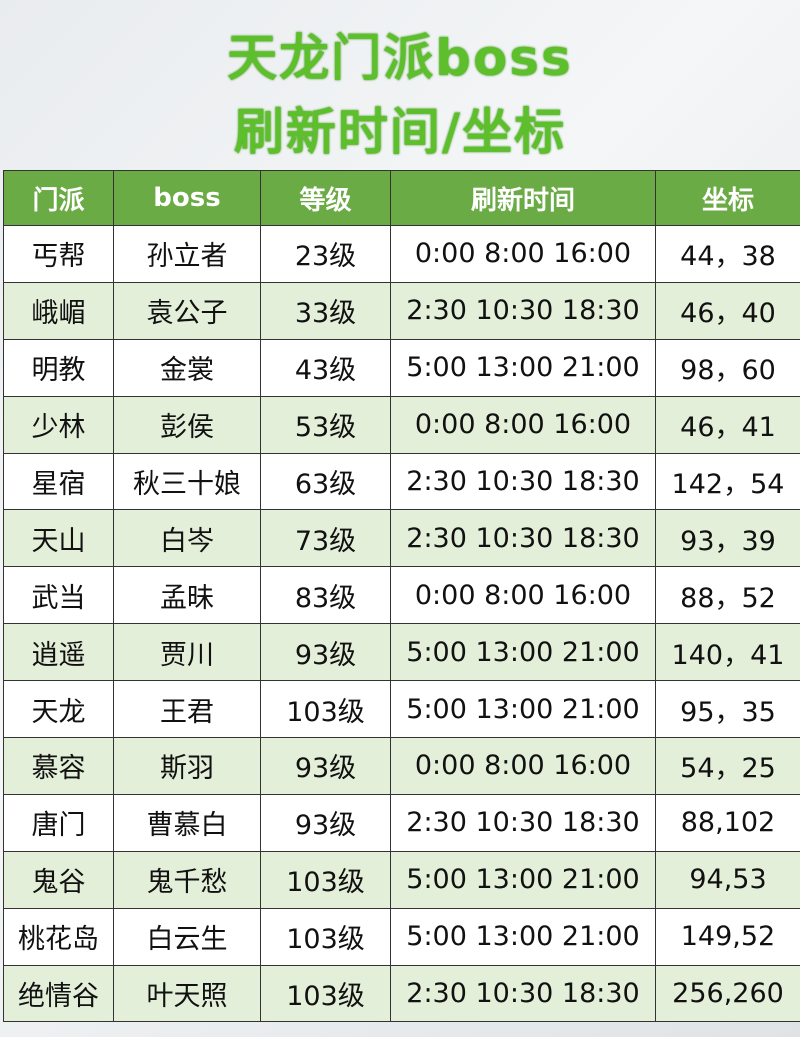  I want to click on table-row: 少林 彭侯 53级 0:00 8:00 16:00 46，41, so click(401, 424).